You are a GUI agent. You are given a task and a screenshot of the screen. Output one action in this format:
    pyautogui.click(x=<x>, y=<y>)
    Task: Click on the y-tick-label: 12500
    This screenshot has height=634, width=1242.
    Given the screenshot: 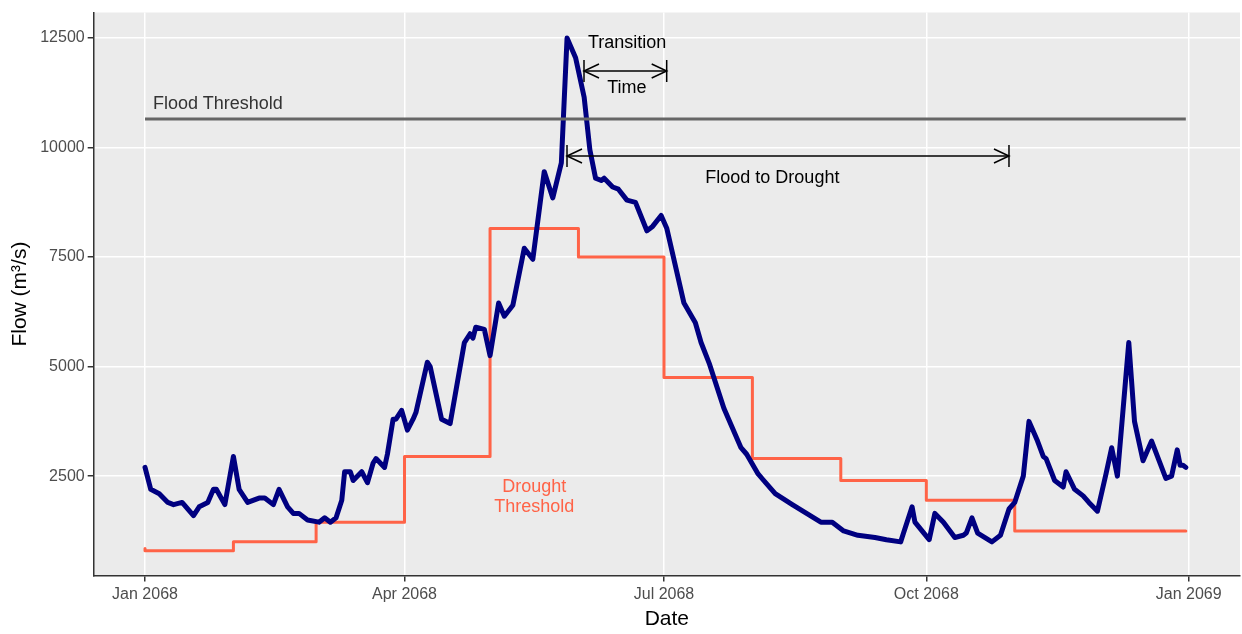 What is the action you would take?
    pyautogui.click(x=62, y=37)
    